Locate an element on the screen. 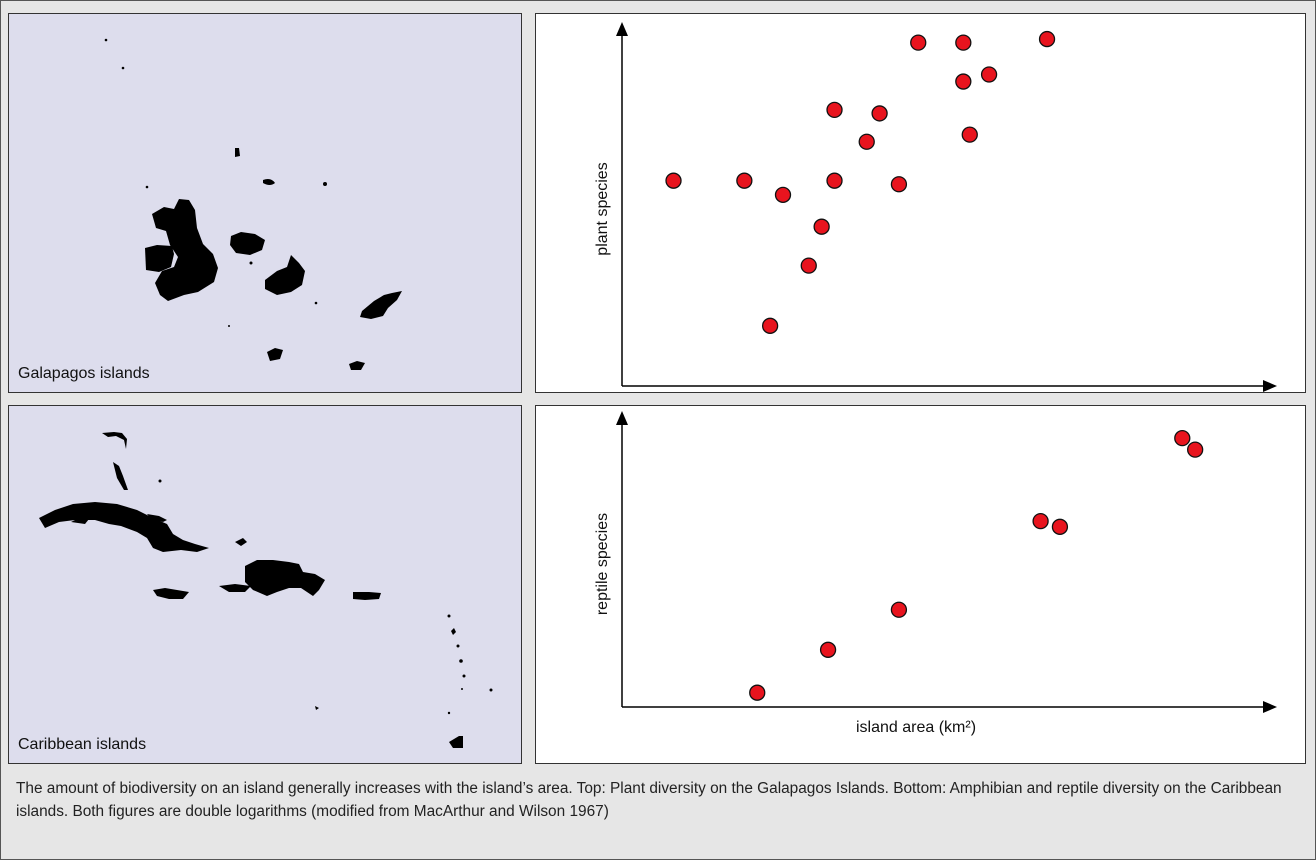  x-axis-label: island area (km²) is located at coordinates (916, 727).